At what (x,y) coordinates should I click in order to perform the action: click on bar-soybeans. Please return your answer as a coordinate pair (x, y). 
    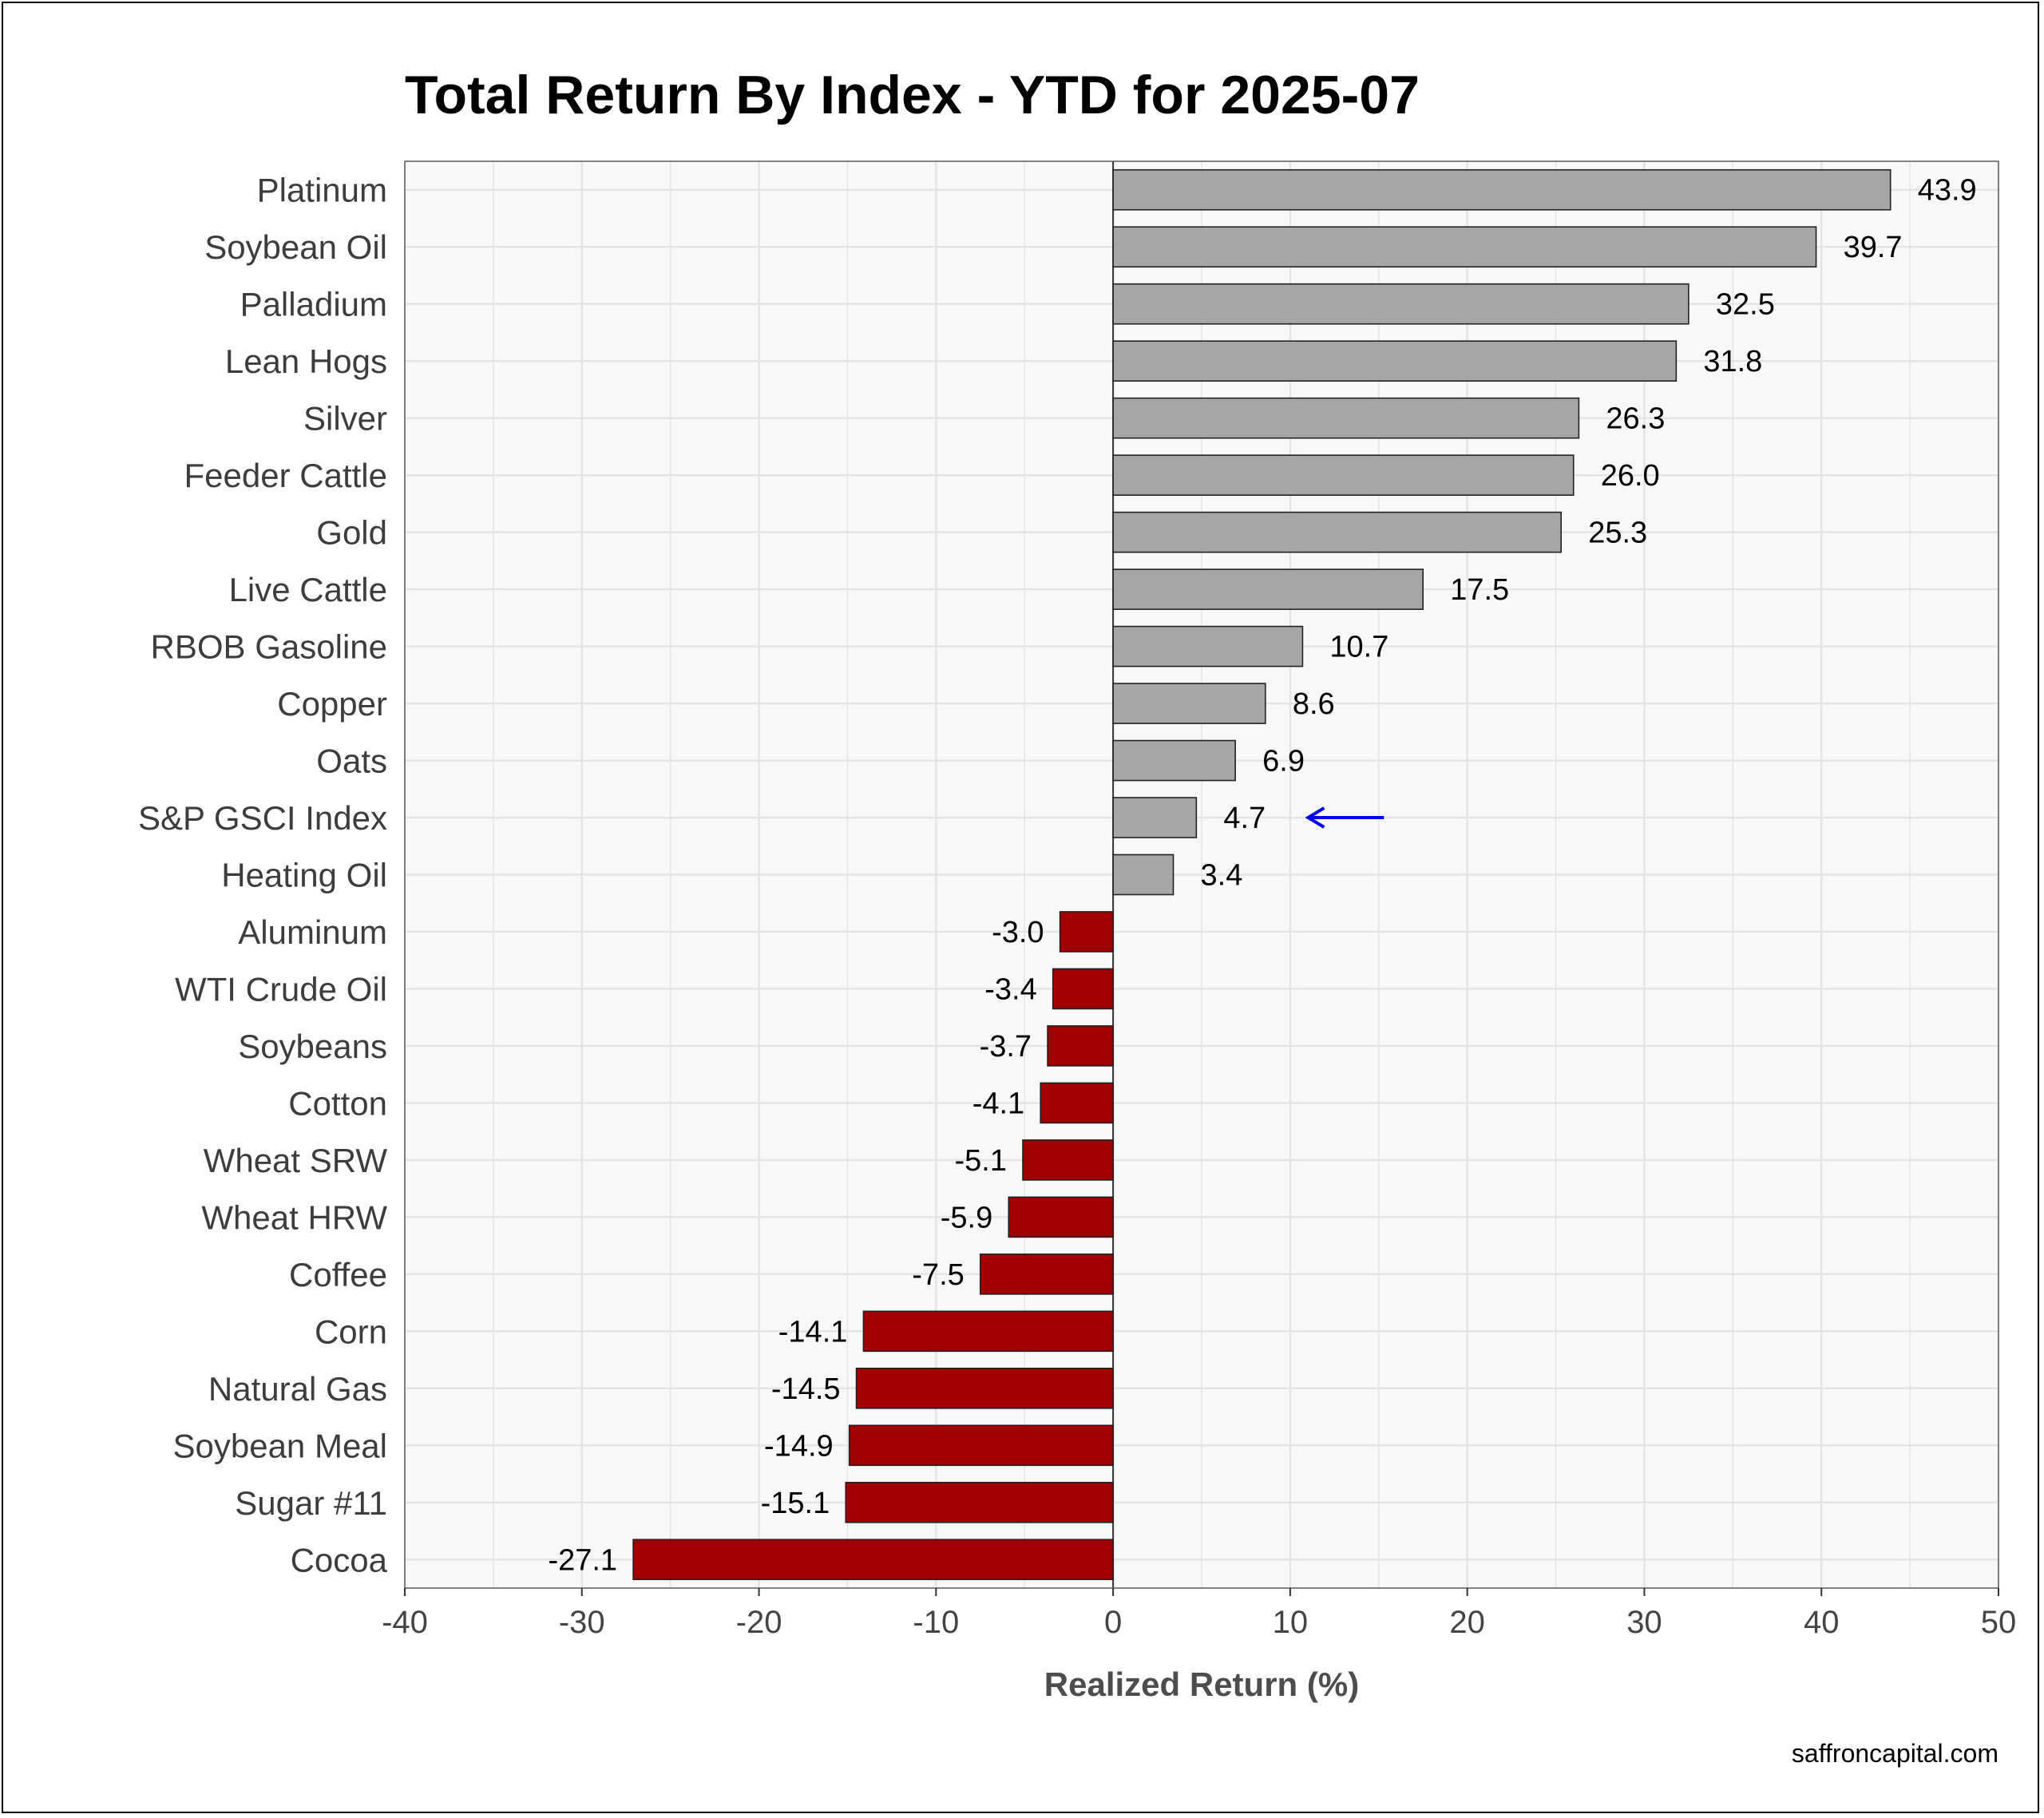
    Looking at the image, I should click on (1080, 1046).